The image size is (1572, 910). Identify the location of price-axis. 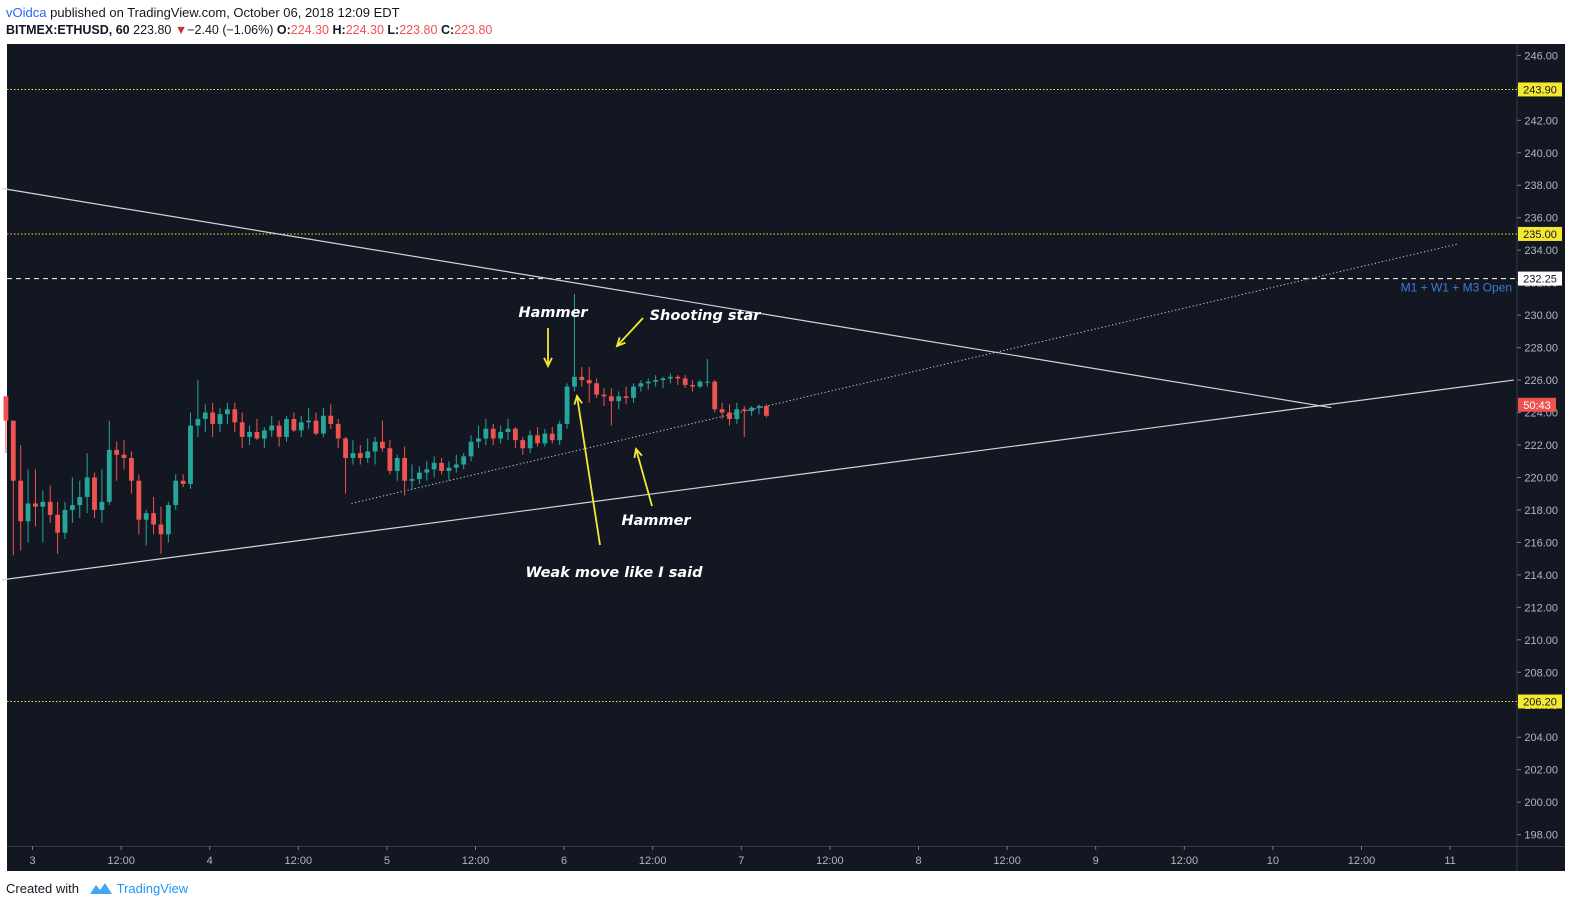
(1541, 445).